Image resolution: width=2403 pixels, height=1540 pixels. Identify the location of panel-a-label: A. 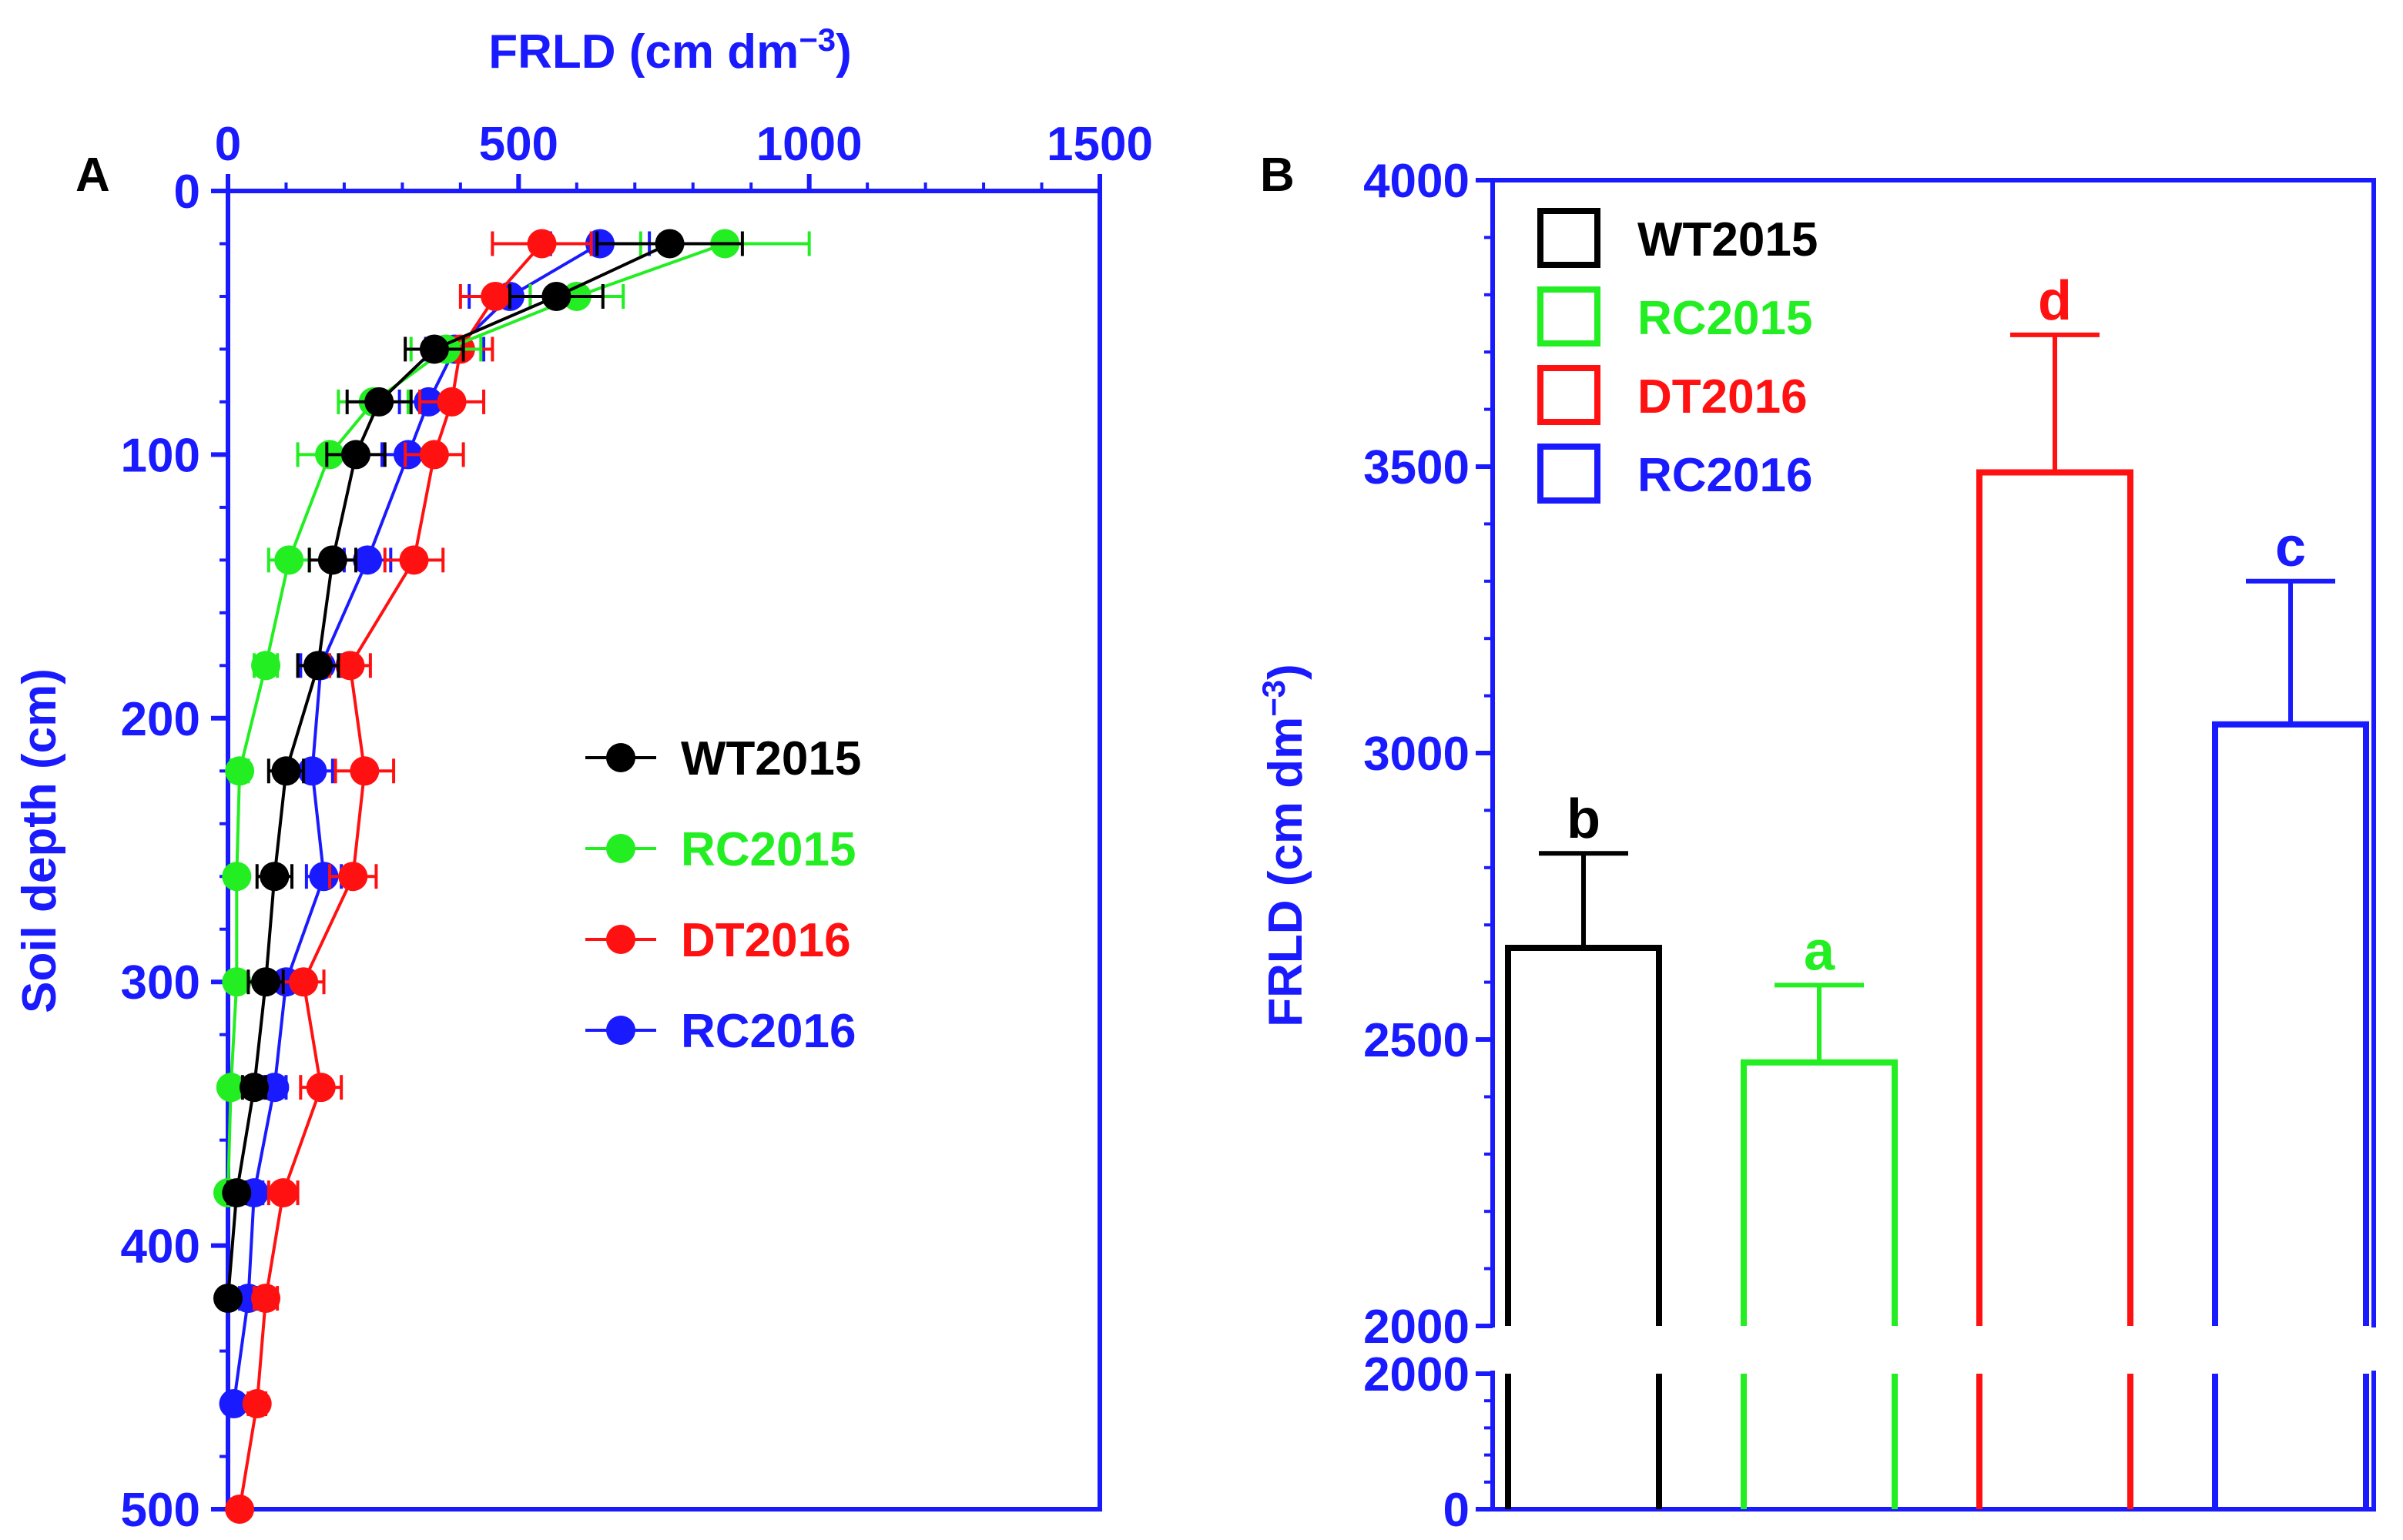
(93, 175).